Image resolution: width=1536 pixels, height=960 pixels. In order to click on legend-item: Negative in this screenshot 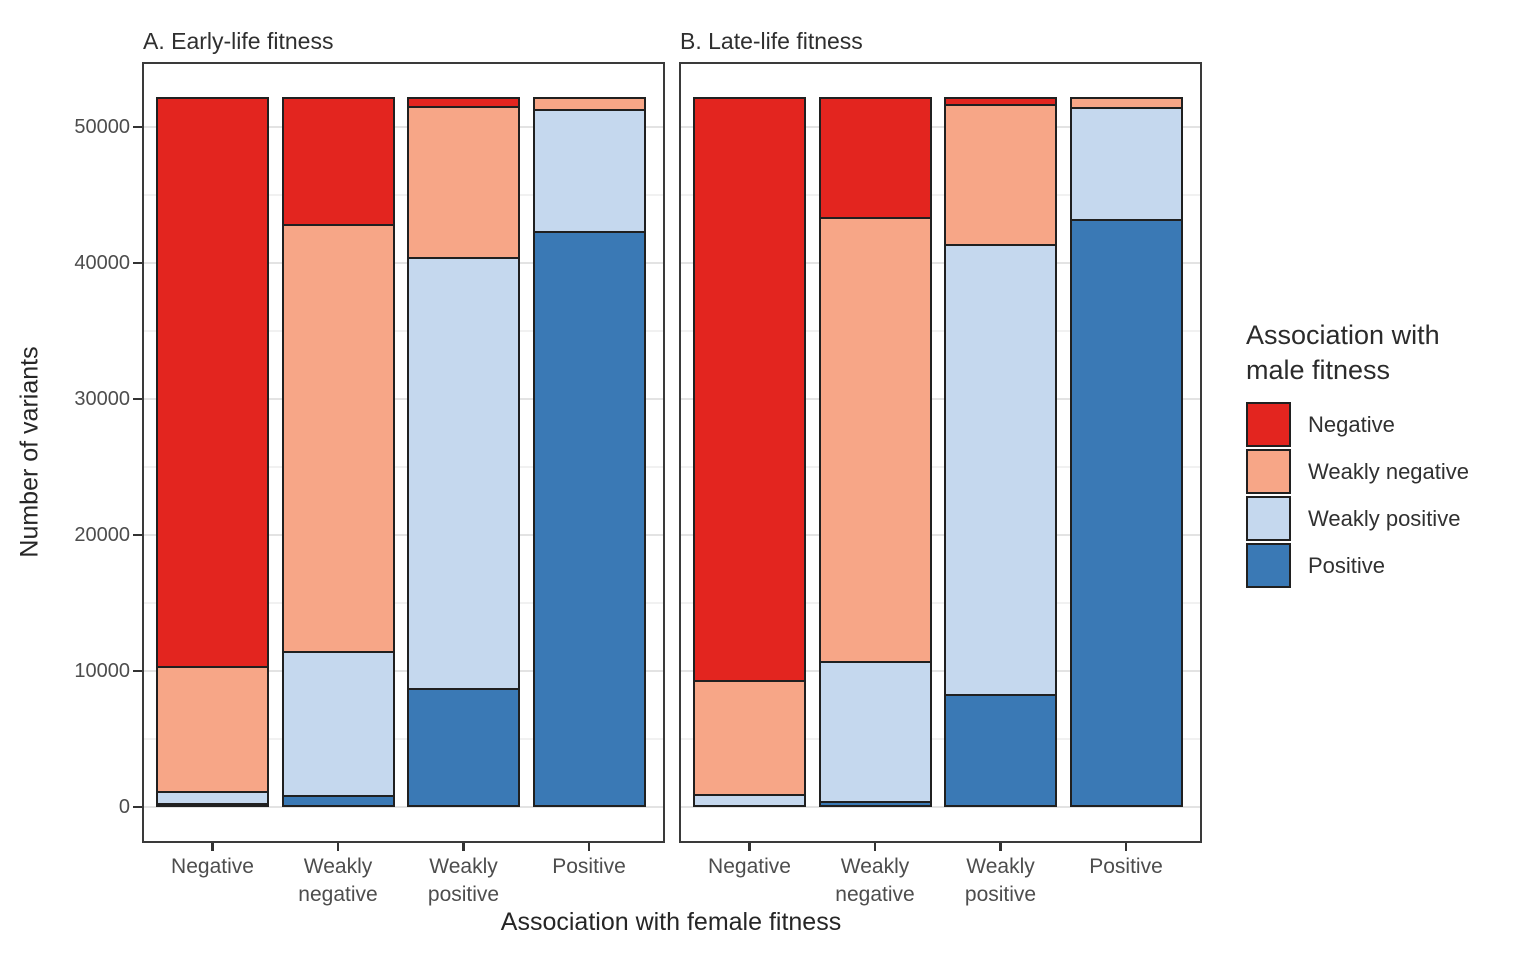, I will do `click(1357, 424)`.